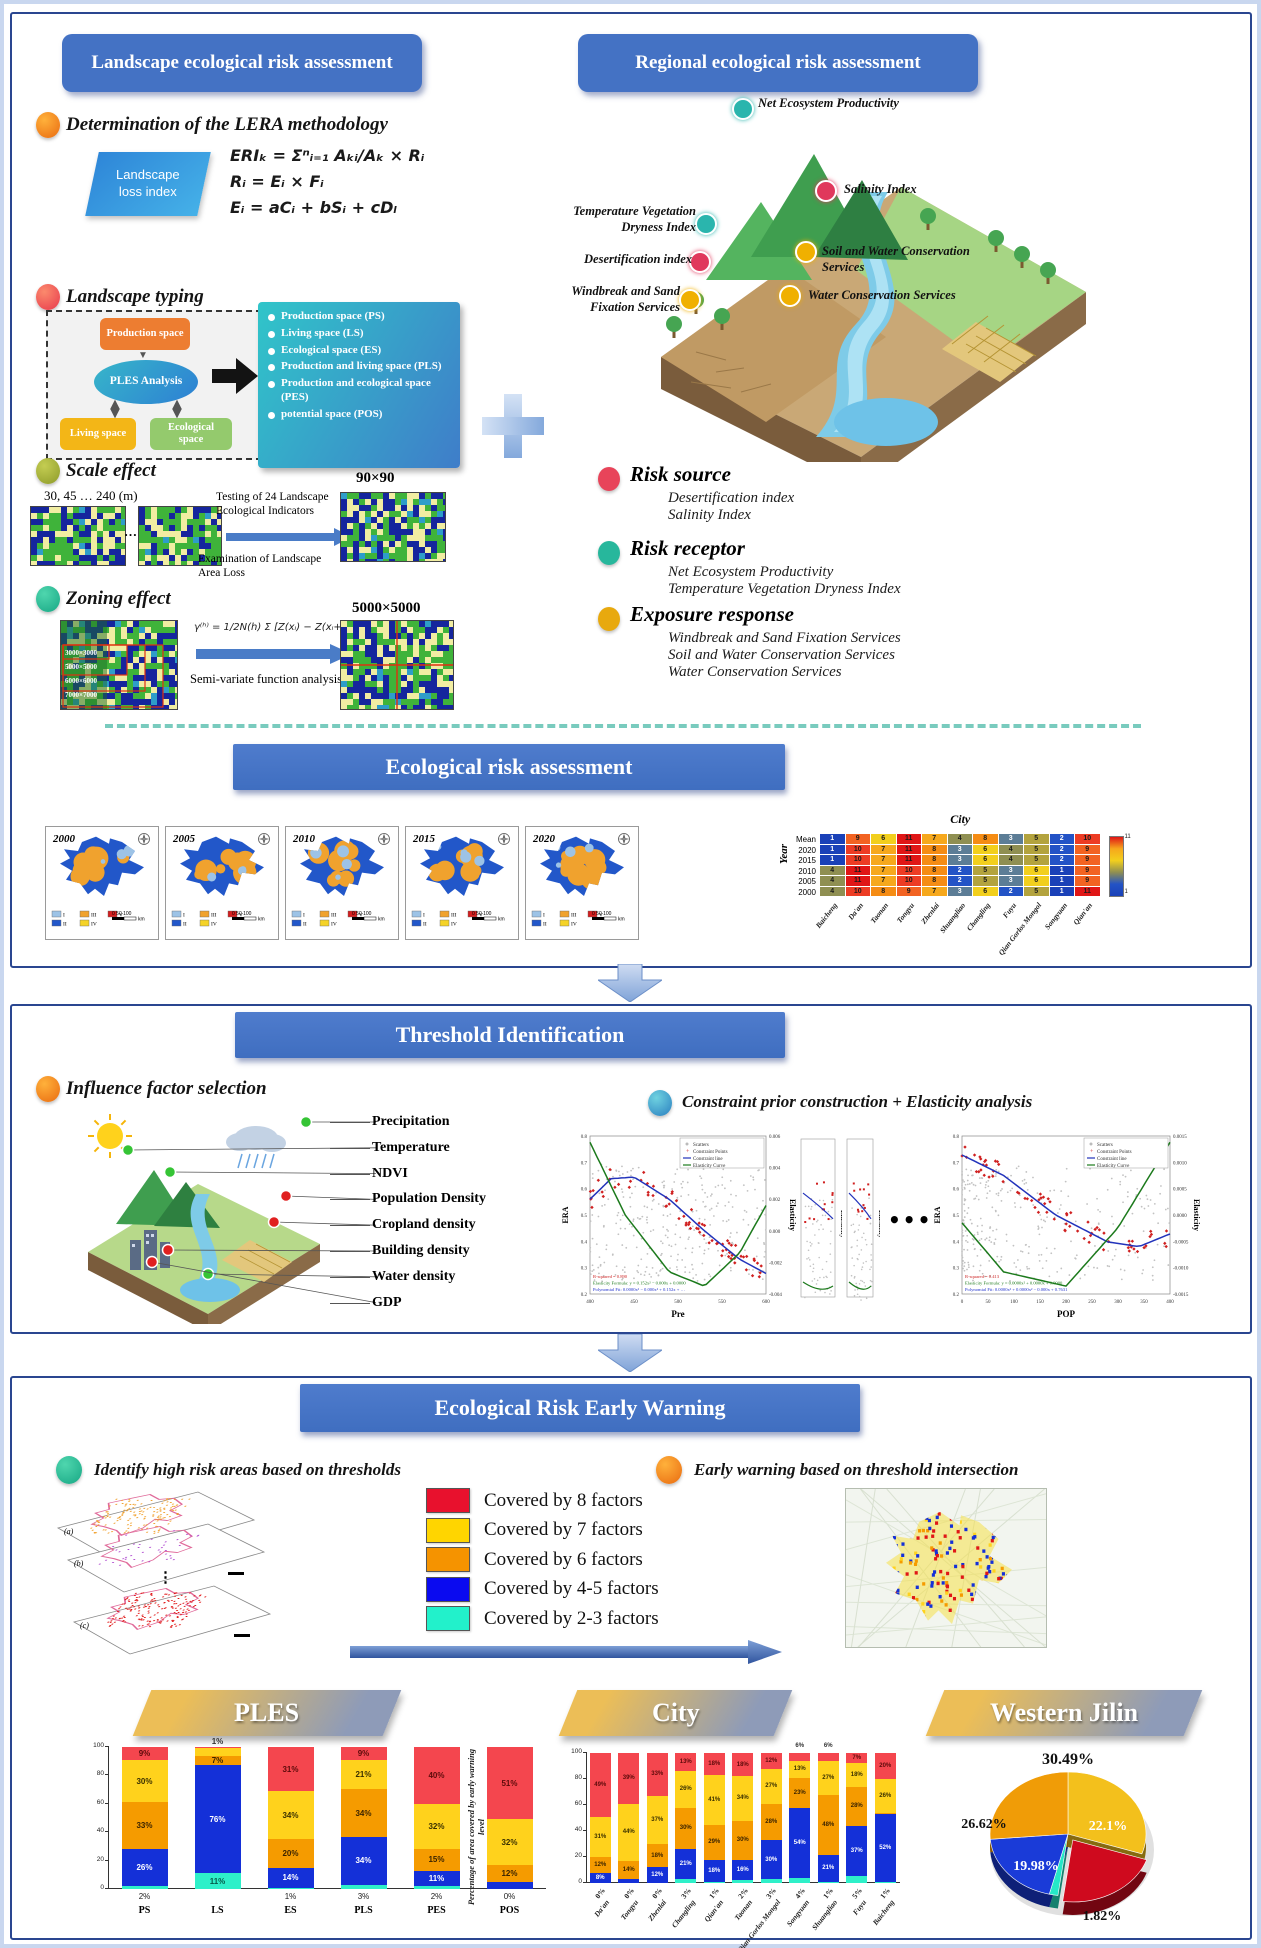 The width and height of the screenshot is (1261, 1948). I want to click on bar-segment: 51%, so click(509, 1783).